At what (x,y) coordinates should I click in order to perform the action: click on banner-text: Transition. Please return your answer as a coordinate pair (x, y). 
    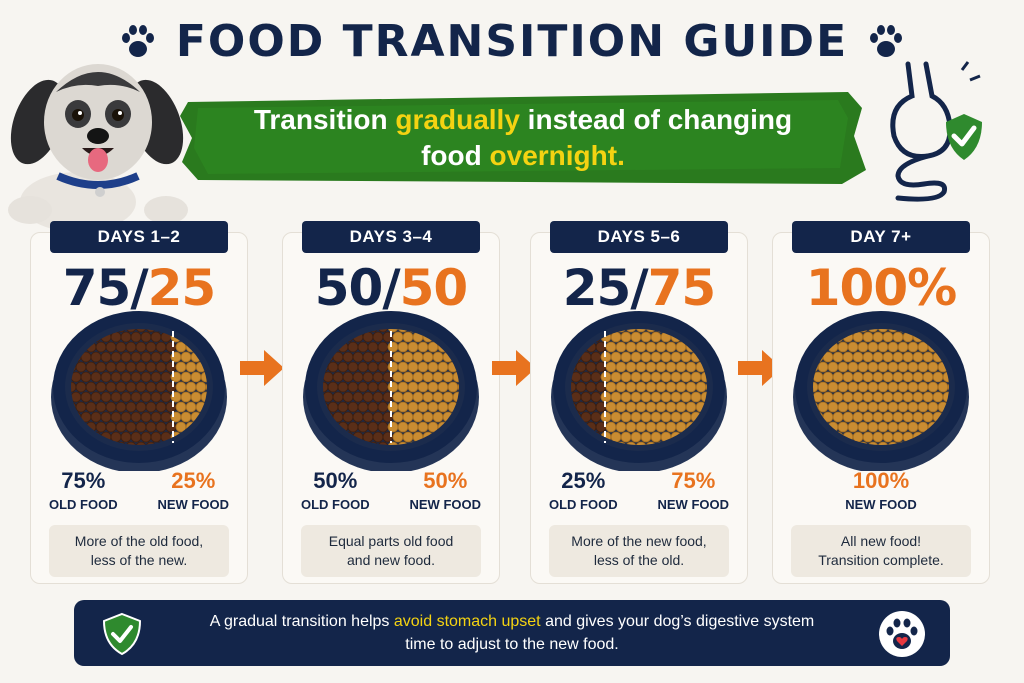
    Looking at the image, I should click on (324, 119).